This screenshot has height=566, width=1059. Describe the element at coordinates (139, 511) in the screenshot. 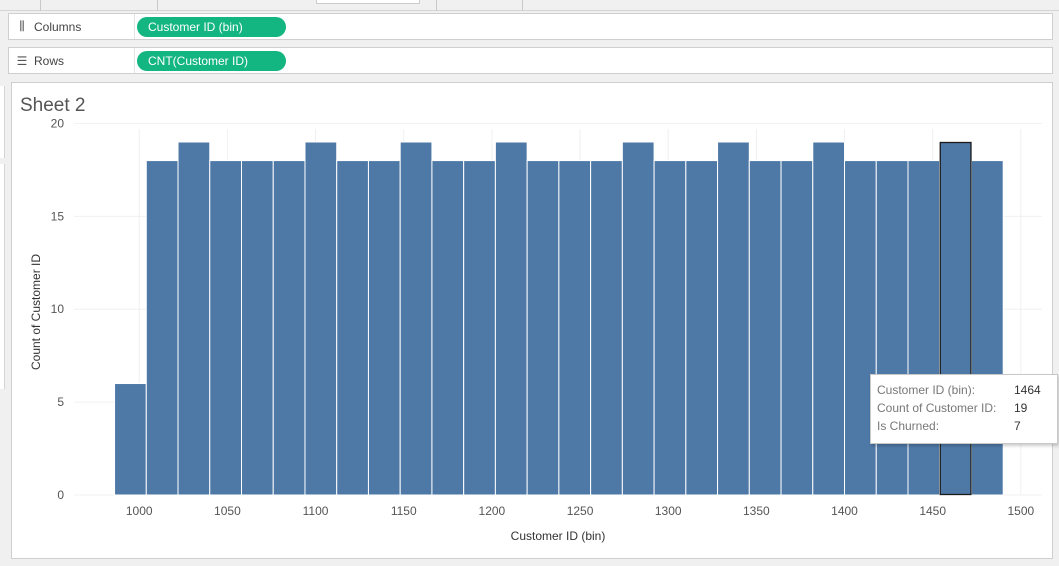

I see `x-tick-label: 1000` at that location.